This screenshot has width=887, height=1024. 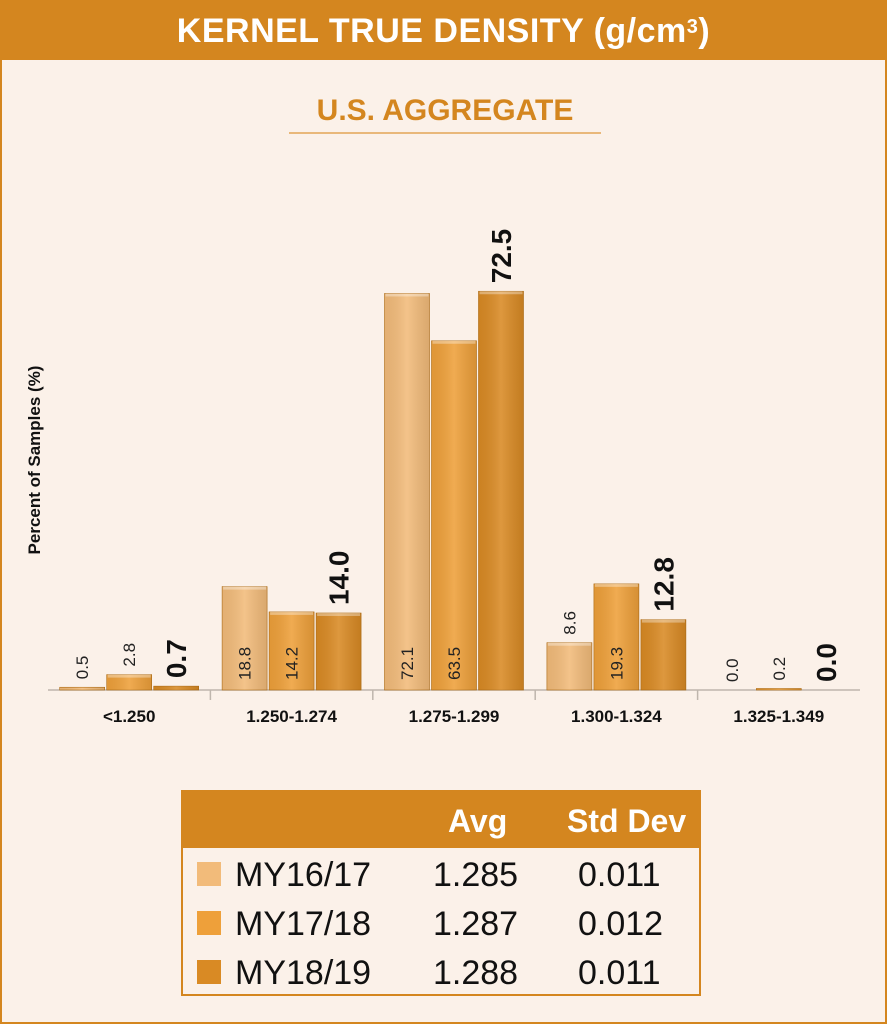 I want to click on data-label: 0.7, so click(x=176, y=658).